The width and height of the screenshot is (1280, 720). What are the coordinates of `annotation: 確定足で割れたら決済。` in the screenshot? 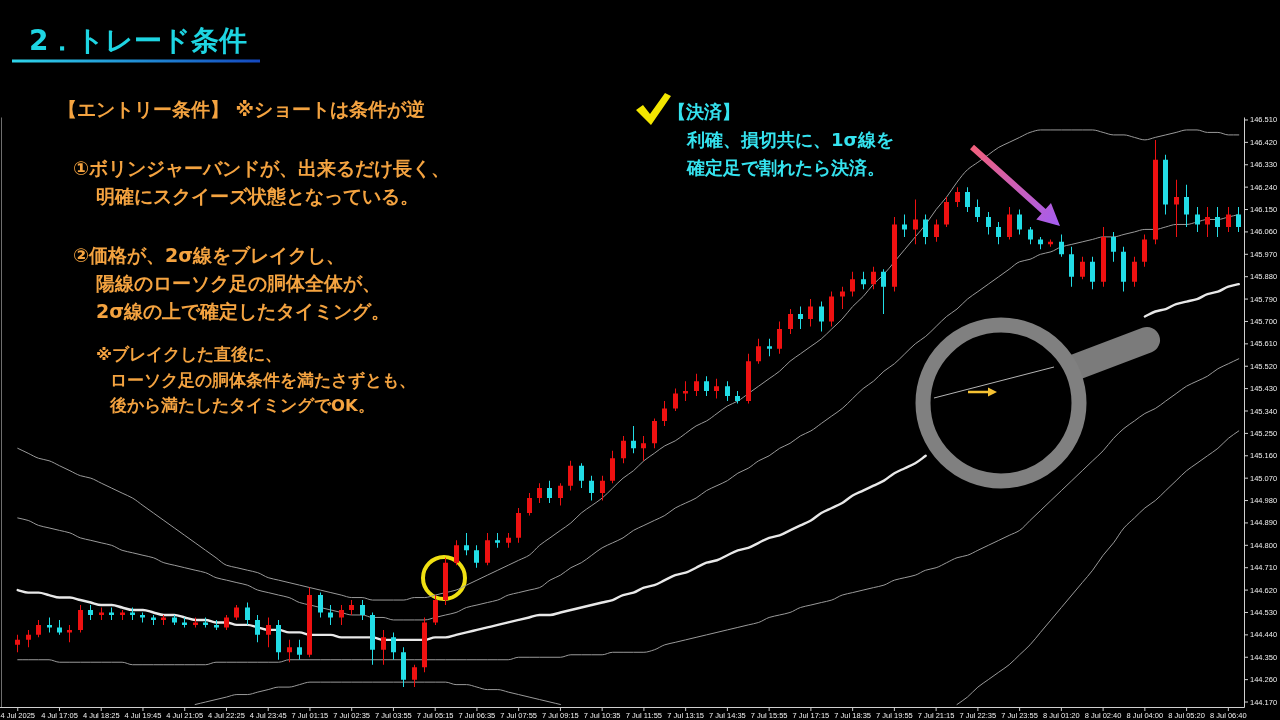 It's located at (785, 167).